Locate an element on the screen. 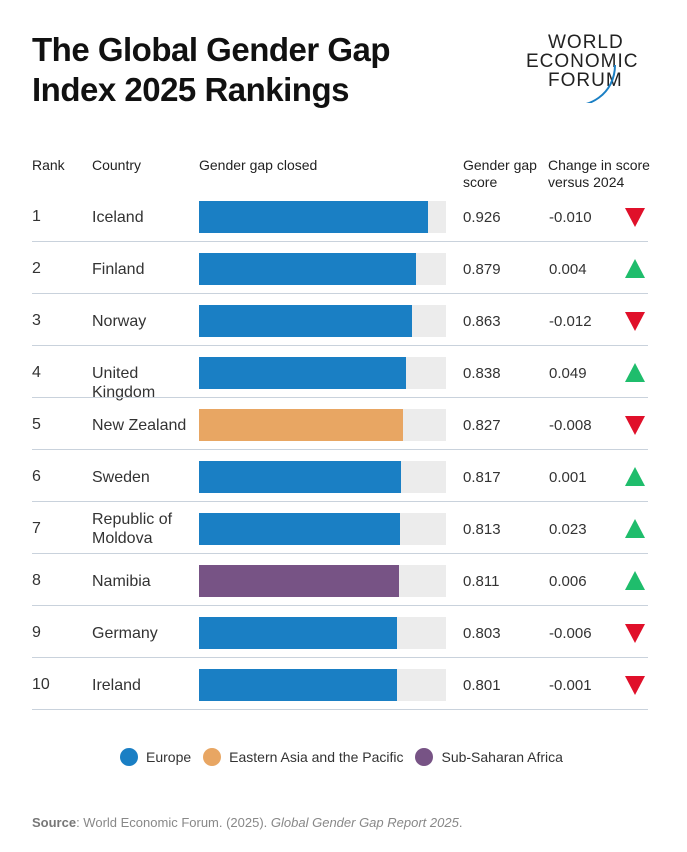  country-name: Iceland is located at coordinates (118, 217).